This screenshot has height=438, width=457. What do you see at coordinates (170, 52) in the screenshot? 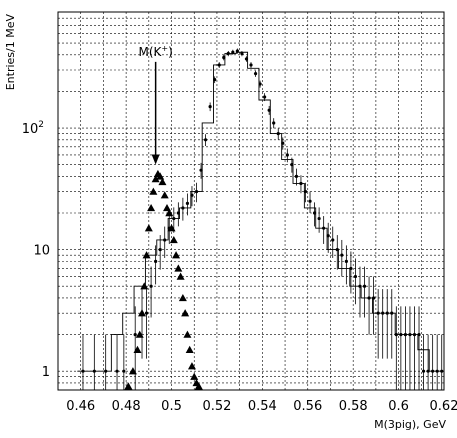
I see `annotation-close-paren: )` at bounding box center [170, 52].